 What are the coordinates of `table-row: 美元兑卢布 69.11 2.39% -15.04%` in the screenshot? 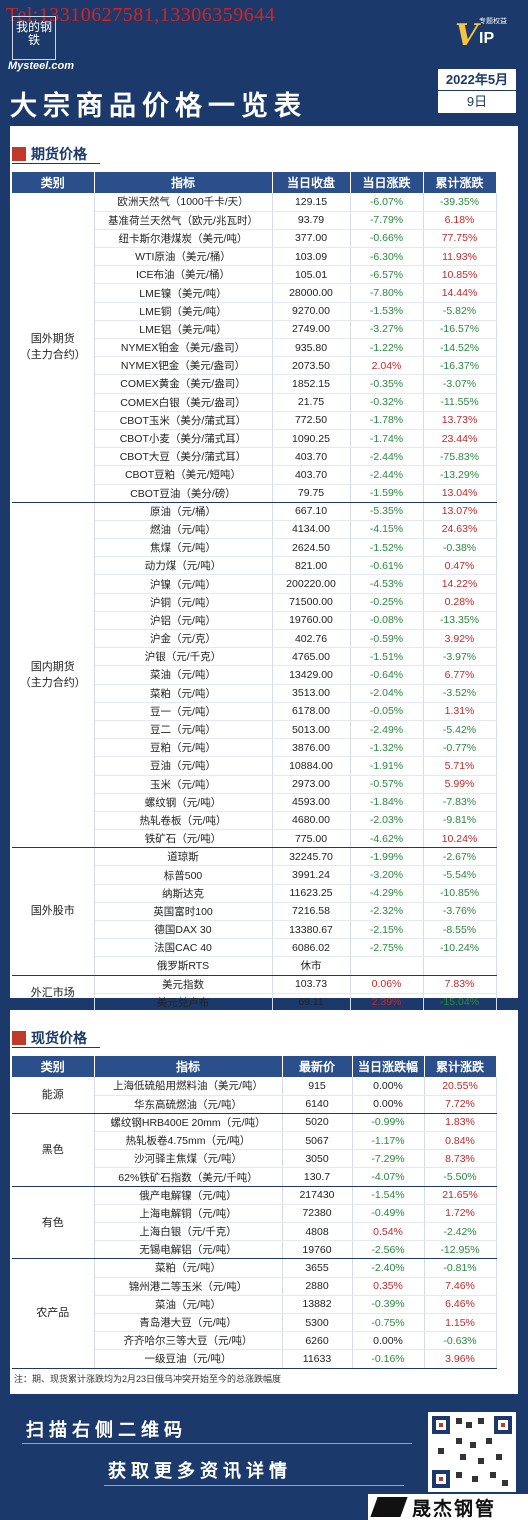 It's located at (254, 1002).